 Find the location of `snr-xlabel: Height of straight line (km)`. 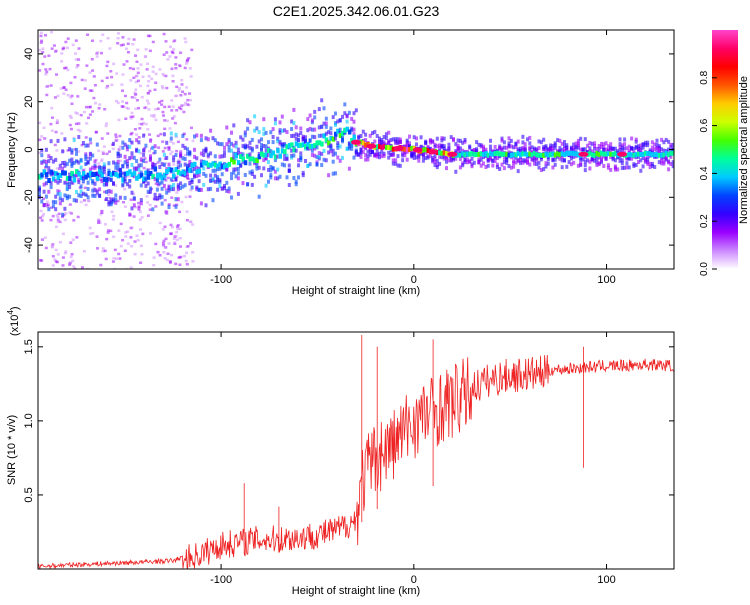

snr-xlabel: Height of straight line (km) is located at coordinates (356, 591).